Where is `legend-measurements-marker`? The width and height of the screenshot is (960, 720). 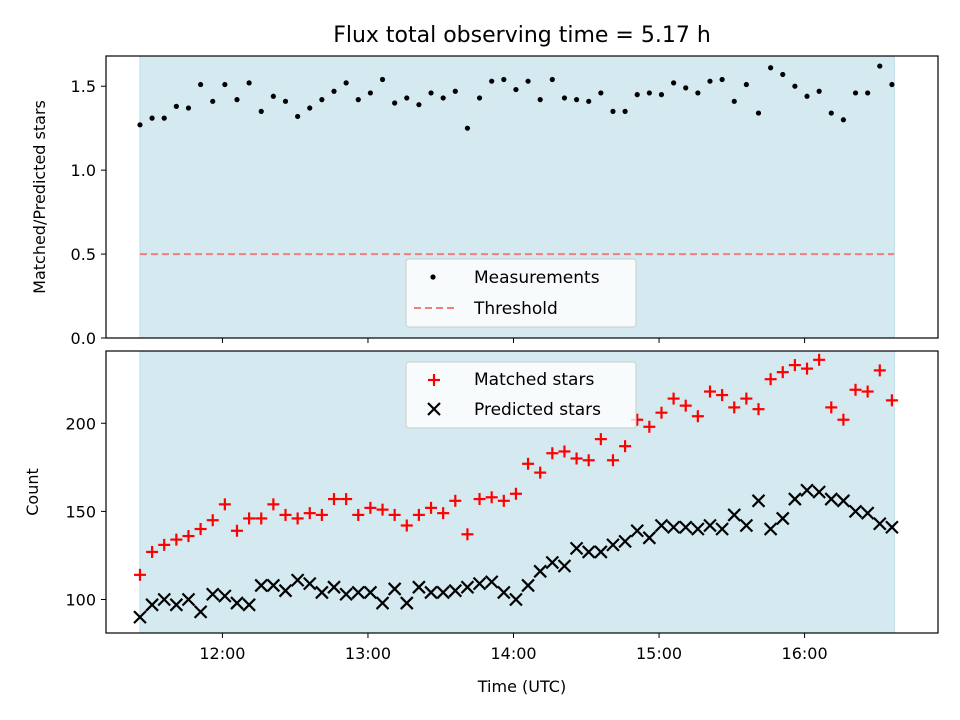 legend-measurements-marker is located at coordinates (433, 277).